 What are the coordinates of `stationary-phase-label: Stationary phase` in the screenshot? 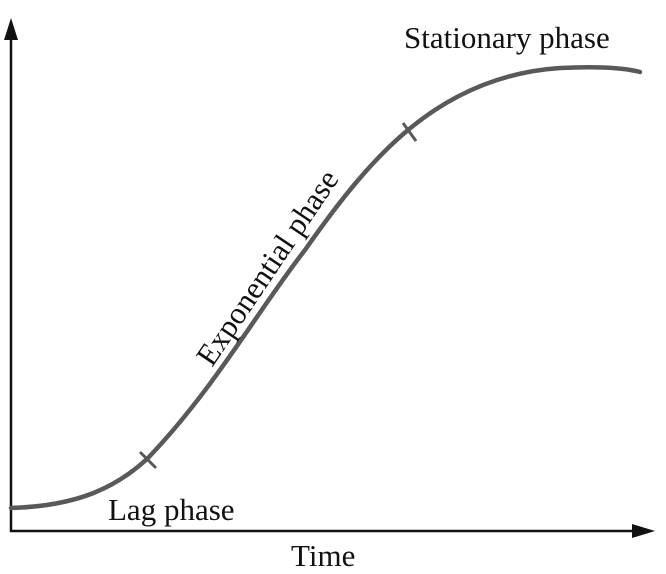 It's located at (507, 37).